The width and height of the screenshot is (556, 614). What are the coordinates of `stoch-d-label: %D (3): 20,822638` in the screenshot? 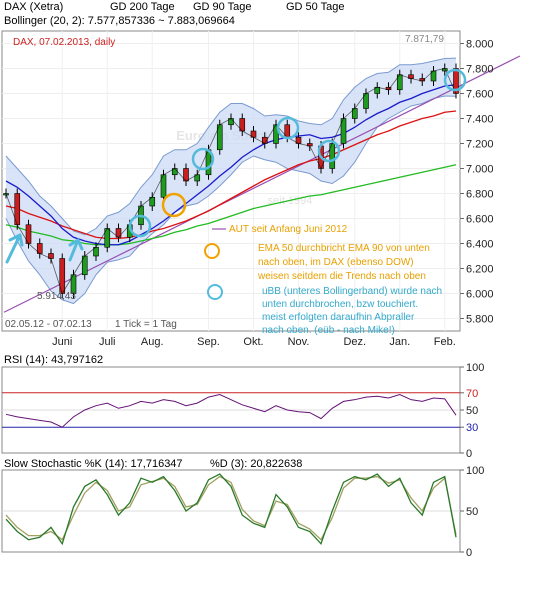 It's located at (256, 464).